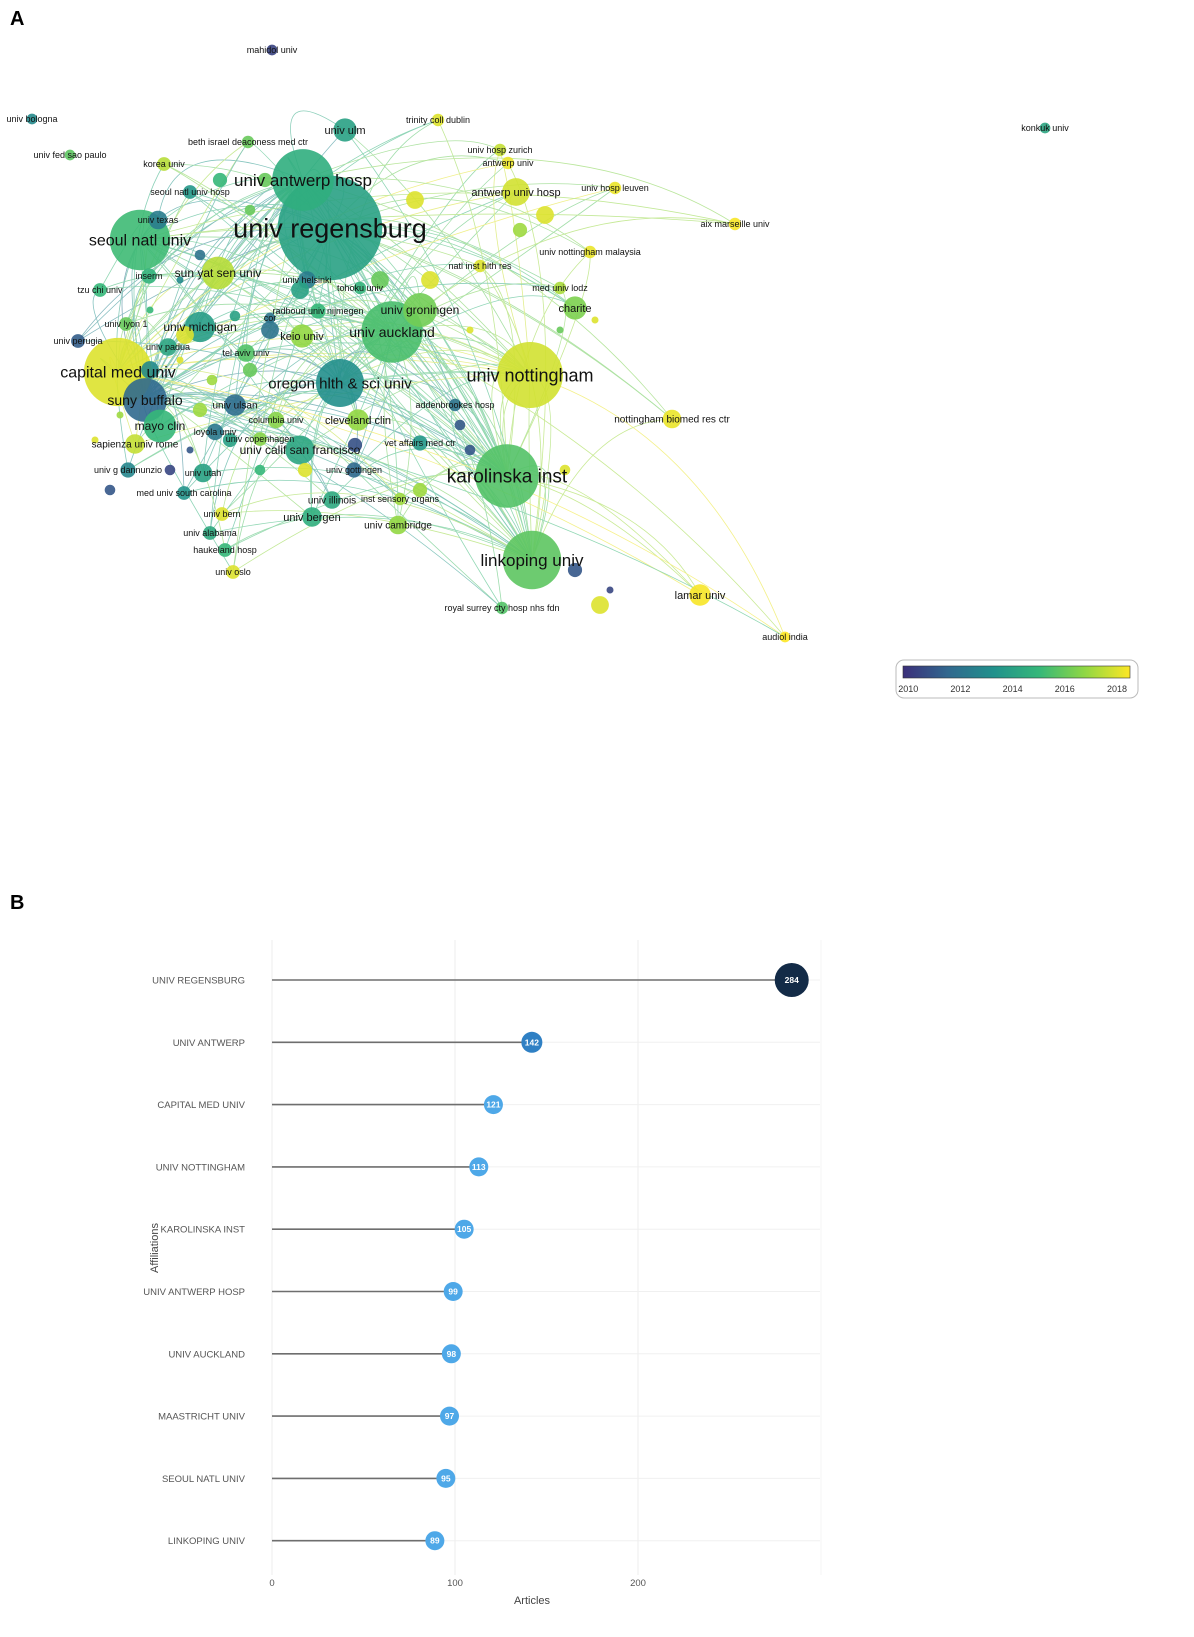  What do you see at coordinates (202, 1417) in the screenshot?
I see `category-label: MAASTRICHT UNIV` at bounding box center [202, 1417].